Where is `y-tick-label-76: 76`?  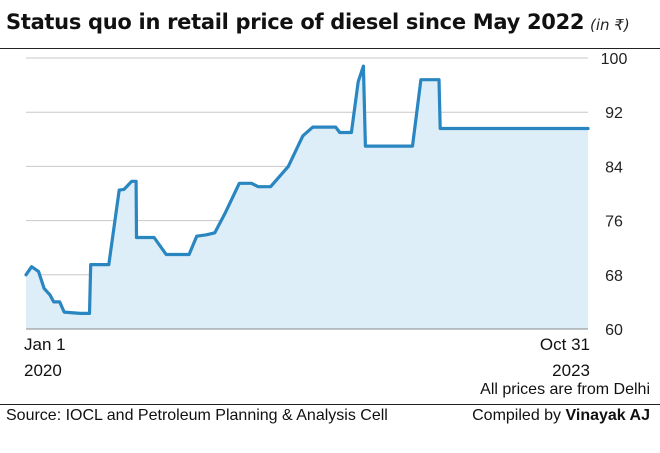
y-tick-label-76: 76 is located at coordinates (614, 222).